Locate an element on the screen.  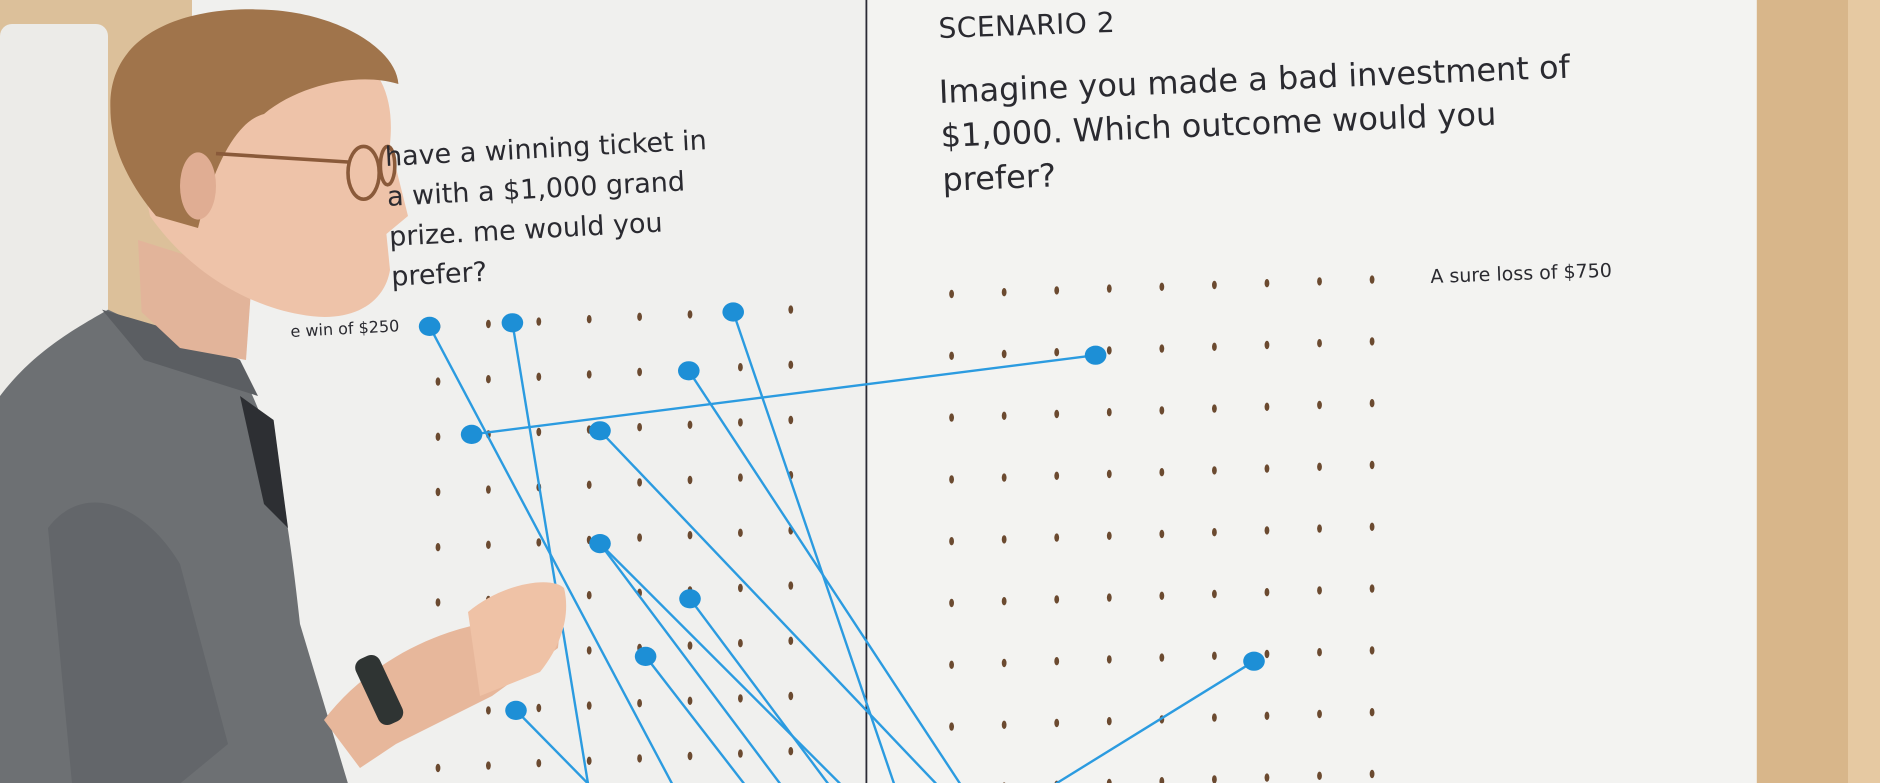
undershirt is located at coordinates (264, 462).